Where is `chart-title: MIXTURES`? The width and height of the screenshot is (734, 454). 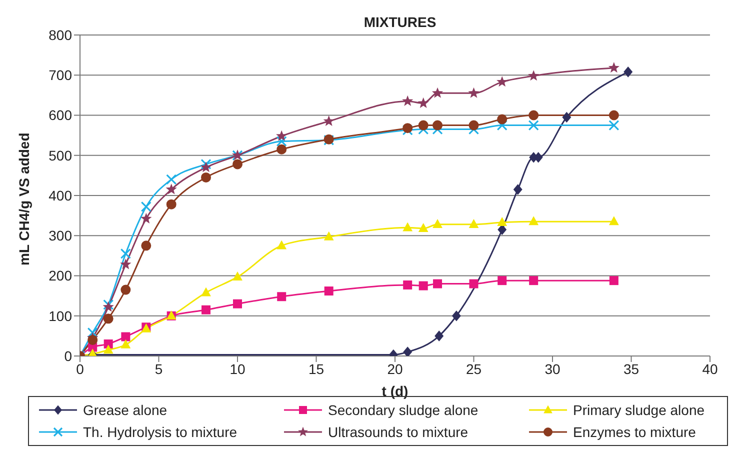 chart-title: MIXTURES is located at coordinates (400, 22).